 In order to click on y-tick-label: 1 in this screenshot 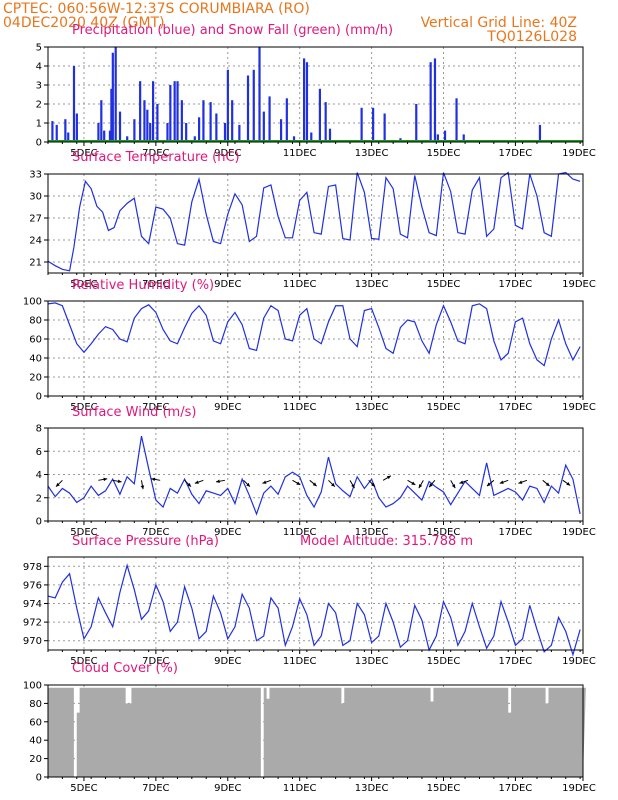, I will do `click(39, 124)`.